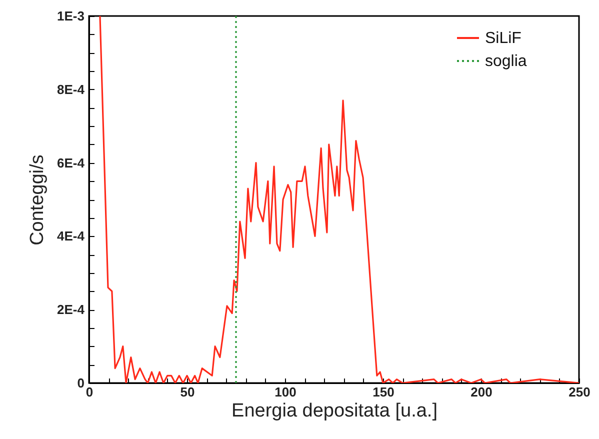  What do you see at coordinates (503, 38) in the screenshot?
I see `legend-label: SiLiF` at bounding box center [503, 38].